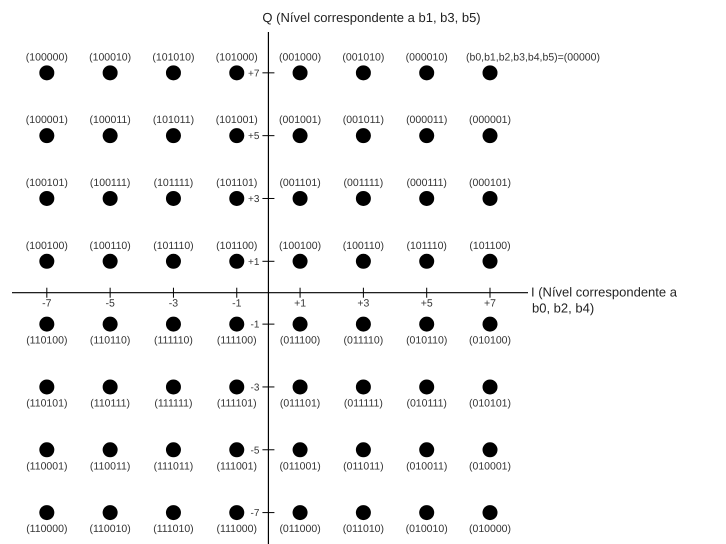 This screenshot has height=544, width=726. Describe the element at coordinates (110, 304) in the screenshot. I see `x-tick-label: -5` at that location.